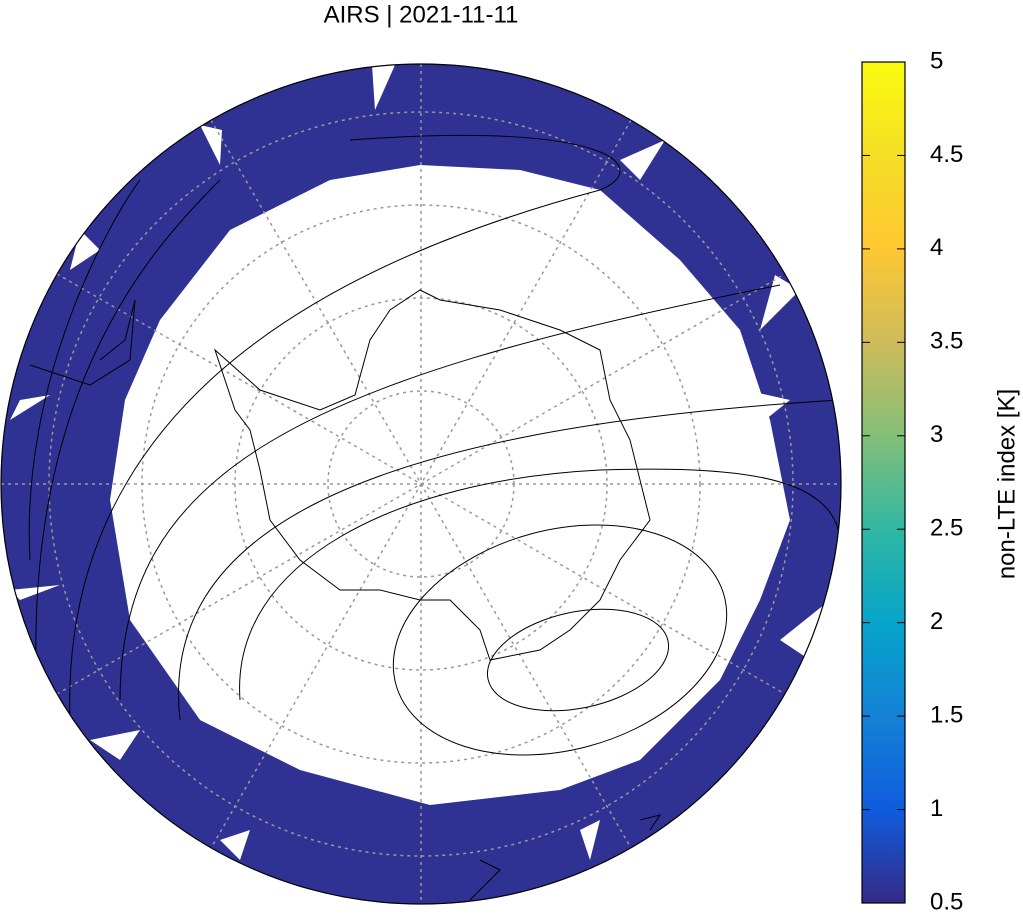 The height and width of the screenshot is (913, 1023). I want to click on colorbar-tick-label: 2, so click(936, 621).